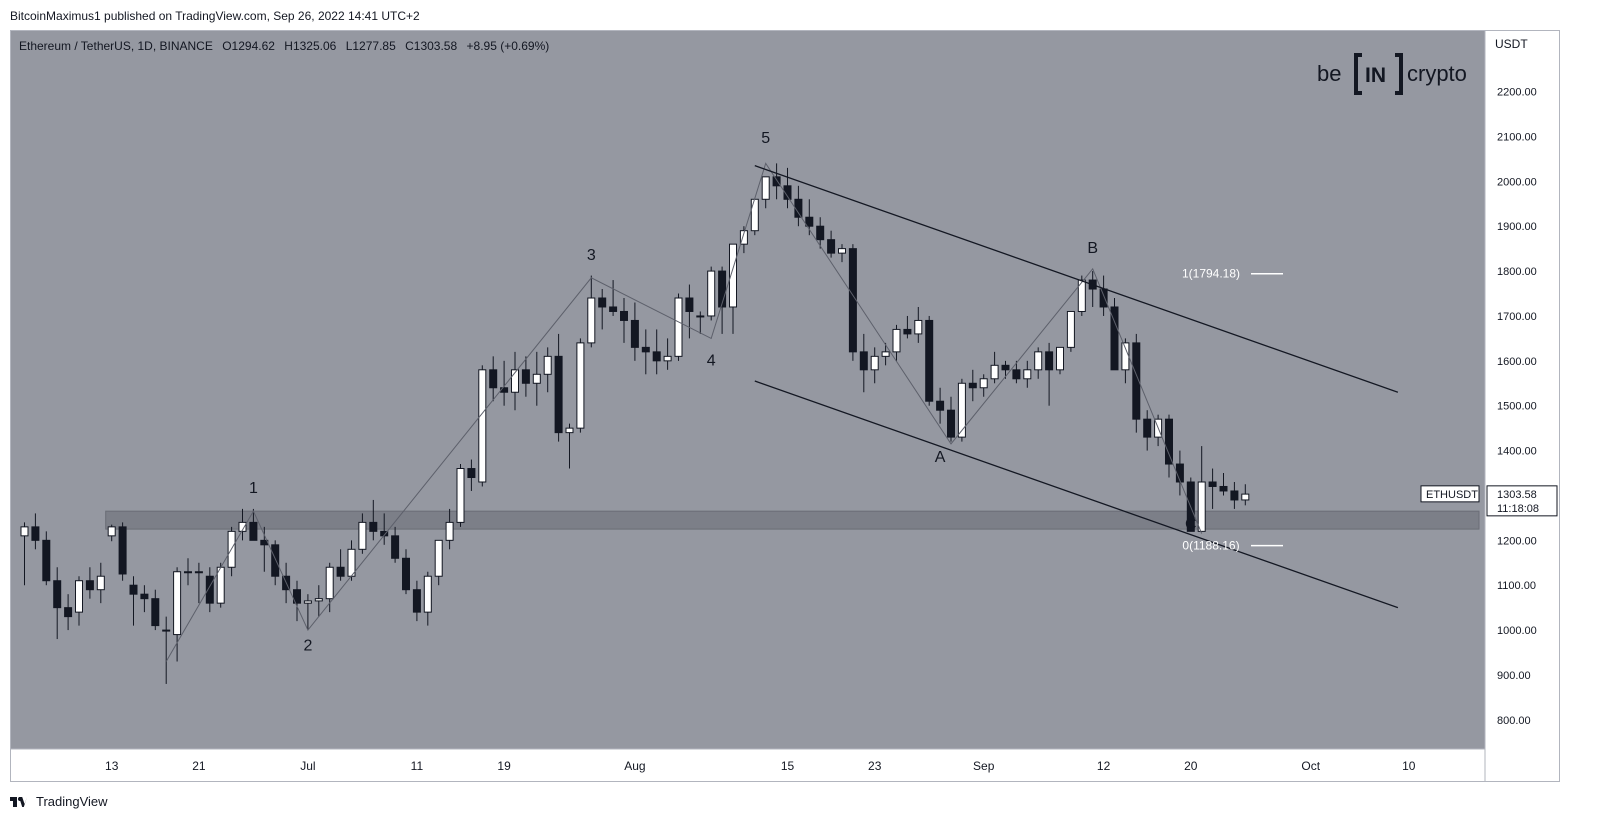 This screenshot has height=837, width=1603. Describe the element at coordinates (940, 457) in the screenshot. I see `wave-label-a: A` at that location.